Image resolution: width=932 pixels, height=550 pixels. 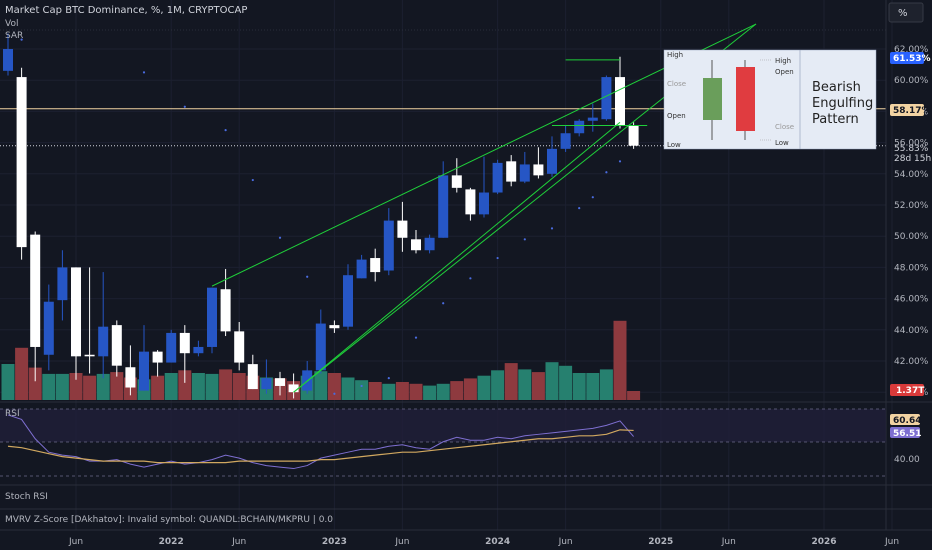 What do you see at coordinates (11, 24) in the screenshot?
I see `vol-label: Vol` at bounding box center [11, 24].